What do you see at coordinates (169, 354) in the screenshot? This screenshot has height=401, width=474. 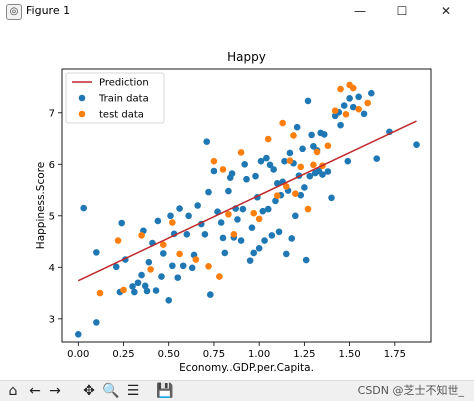 I see `x-tick-label: 0.50` at bounding box center [169, 354].